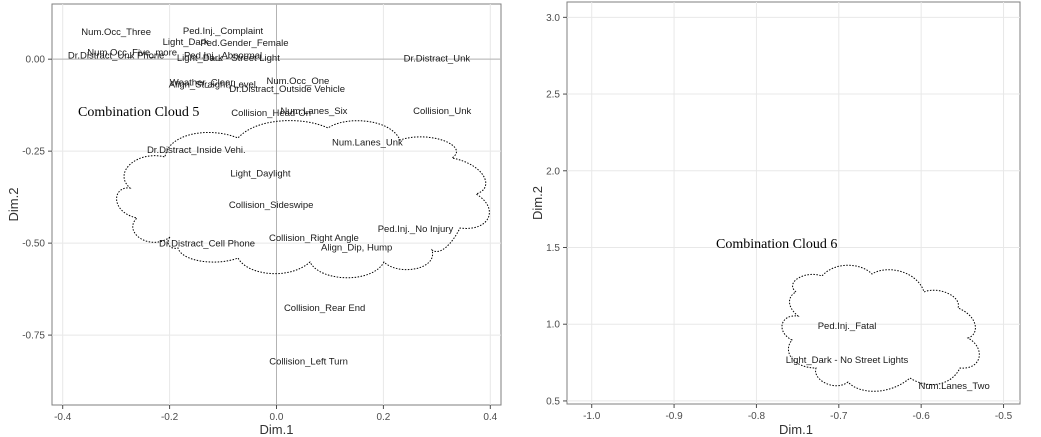  I want to click on x-tick-label: 0.2, so click(383, 417).